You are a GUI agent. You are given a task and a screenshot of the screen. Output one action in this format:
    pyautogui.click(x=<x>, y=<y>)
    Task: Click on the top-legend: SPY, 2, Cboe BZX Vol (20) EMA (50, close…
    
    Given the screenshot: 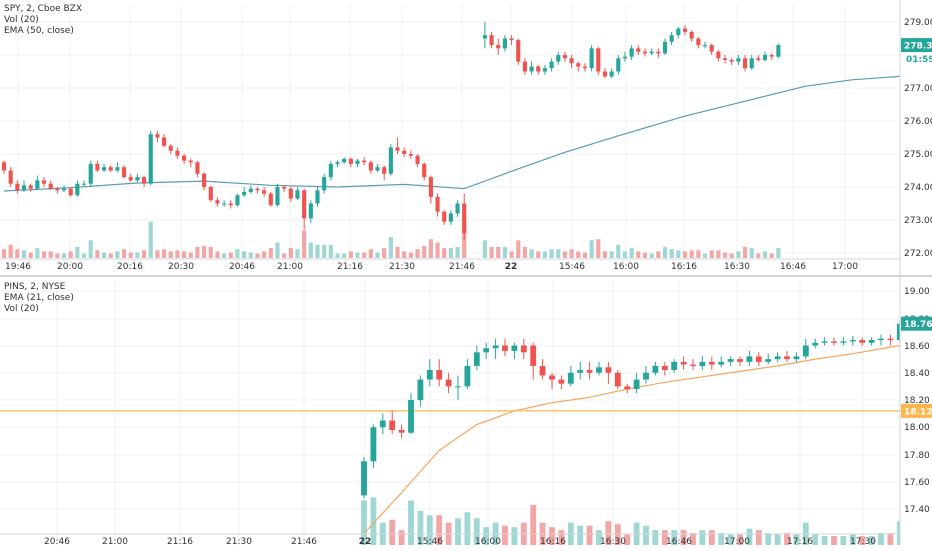 What is the action you would take?
    pyautogui.click(x=43, y=20)
    